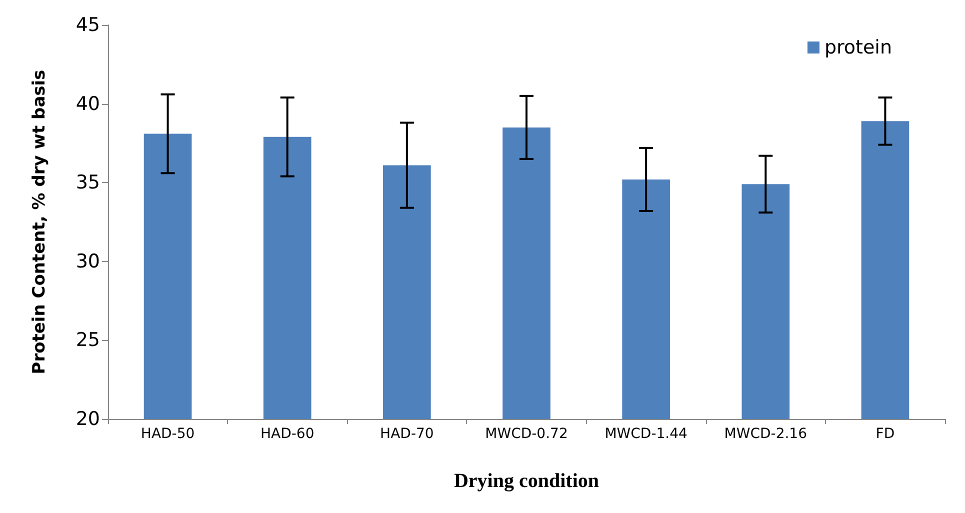 The image size is (965, 513). I want to click on legend-label: protein, so click(858, 47).